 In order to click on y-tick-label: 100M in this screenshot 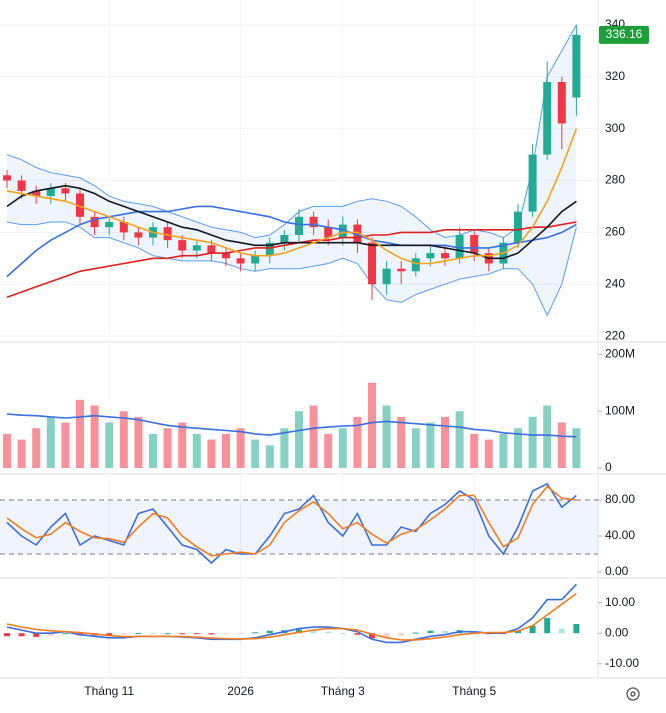, I will do `click(620, 410)`.